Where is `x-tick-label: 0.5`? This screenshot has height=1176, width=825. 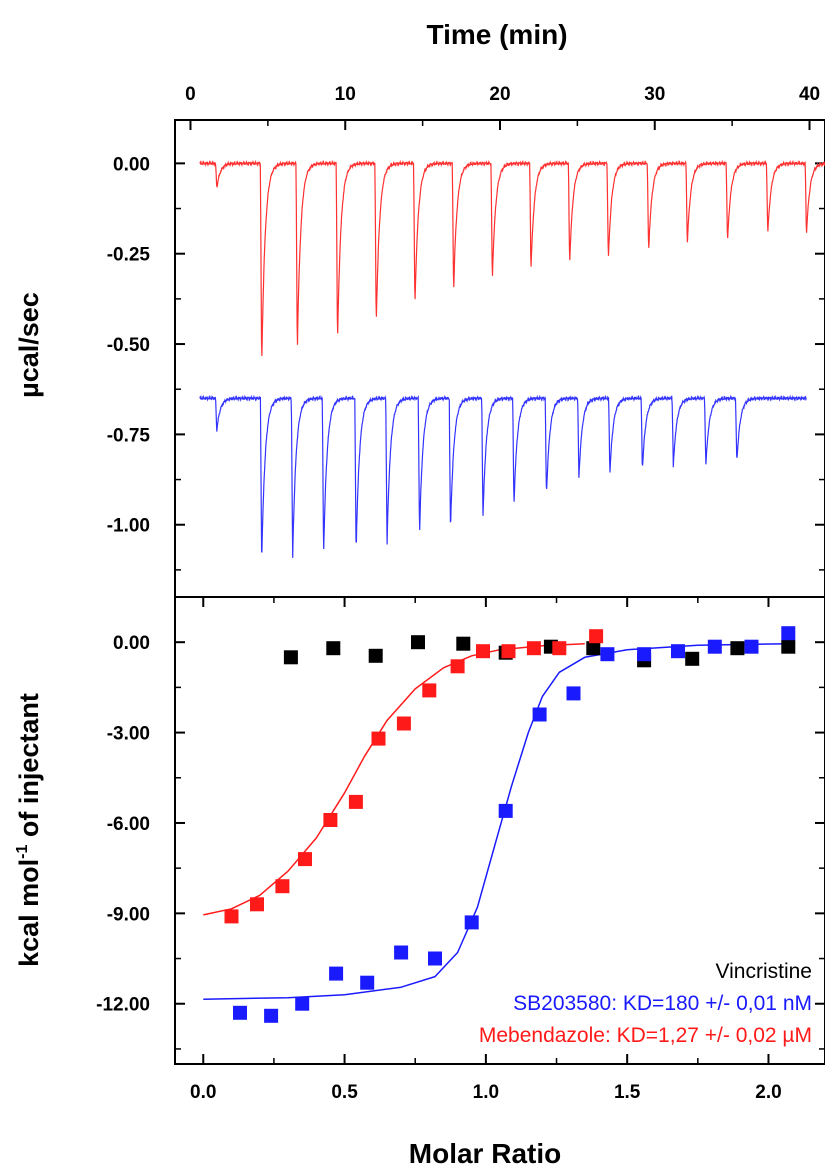 x-tick-label: 0.5 is located at coordinates (344, 1092).